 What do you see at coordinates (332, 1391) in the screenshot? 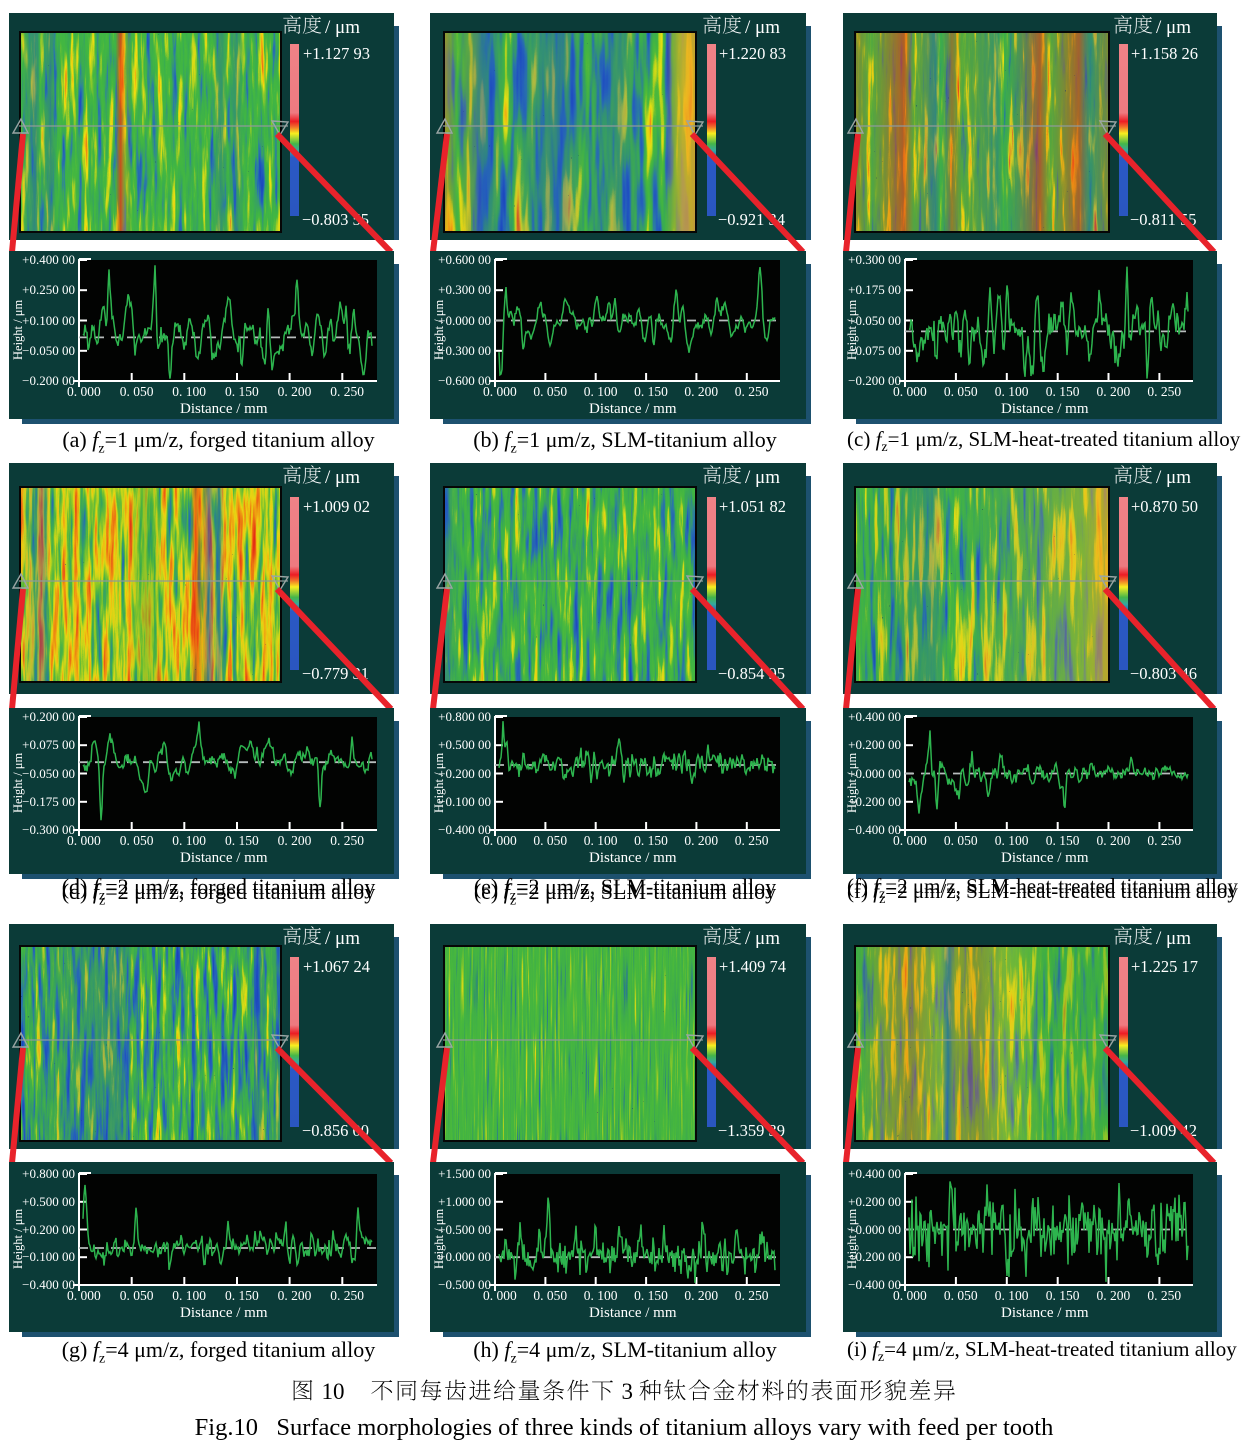
I see `svg-text: 10` at bounding box center [332, 1391].